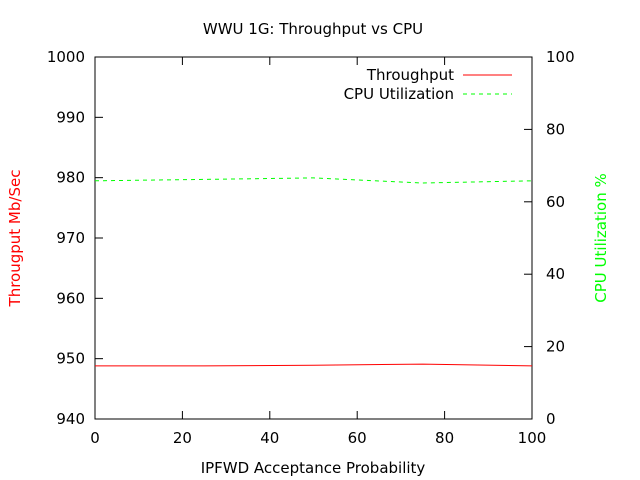 The height and width of the screenshot is (480, 640). Describe the element at coordinates (313, 180) in the screenshot. I see `series-line-cpu-utilization` at that location.